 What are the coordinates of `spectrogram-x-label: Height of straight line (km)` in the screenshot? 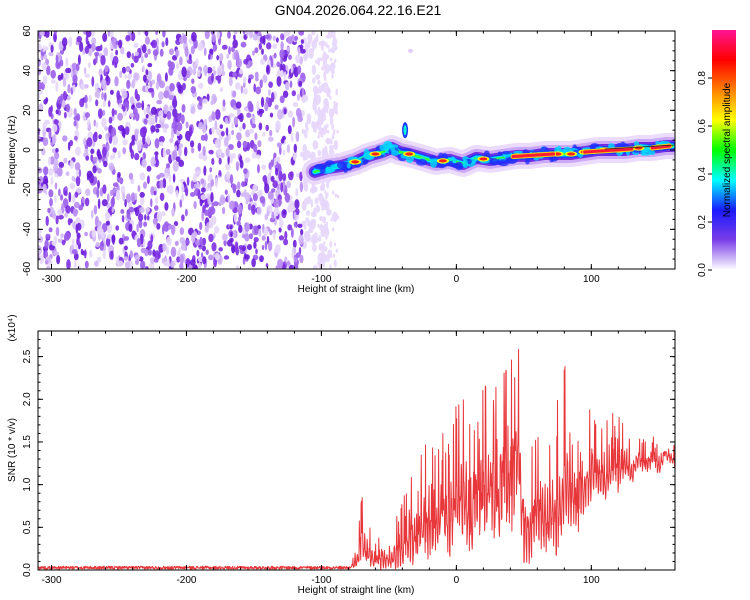 It's located at (356, 289).